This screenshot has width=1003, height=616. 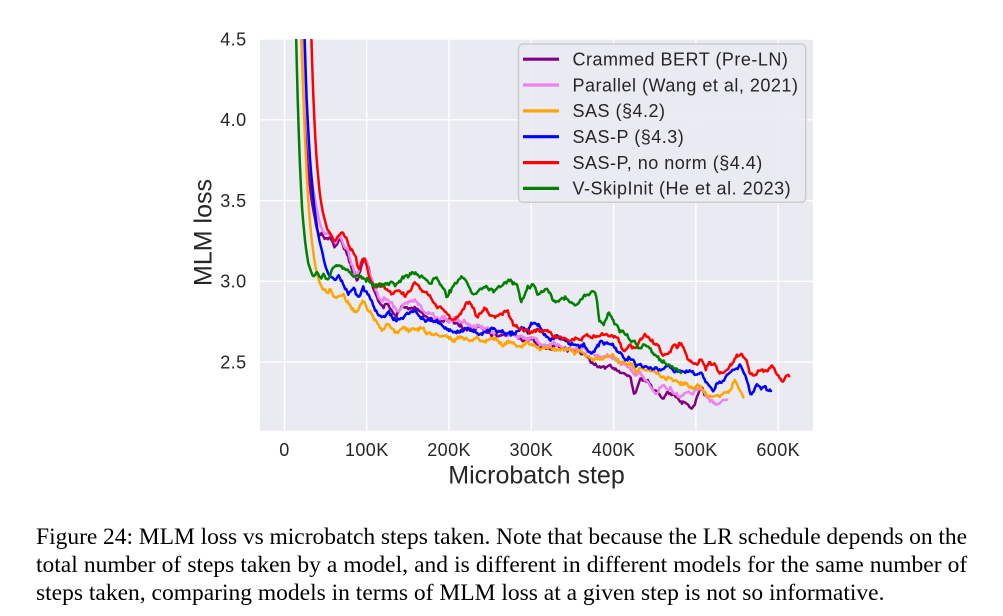 I want to click on svg-text: 100K, so click(x=367, y=450).